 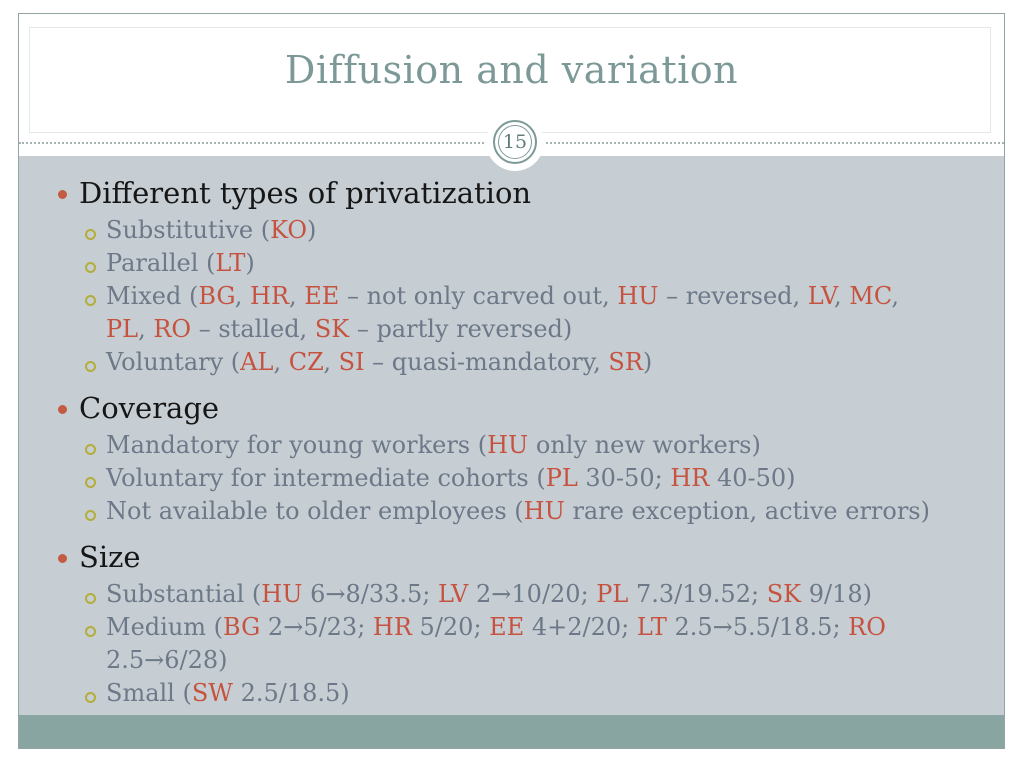 I want to click on text-segment: 2→5/23;, so click(x=316, y=627).